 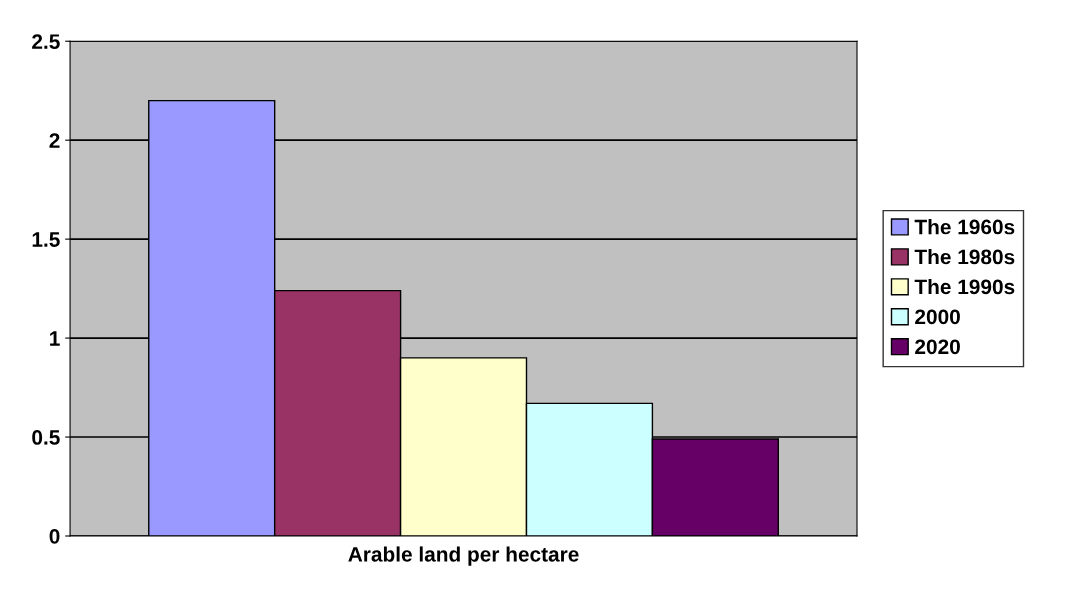 What do you see at coordinates (46, 437) in the screenshot?
I see `y-tick-label: 0.5` at bounding box center [46, 437].